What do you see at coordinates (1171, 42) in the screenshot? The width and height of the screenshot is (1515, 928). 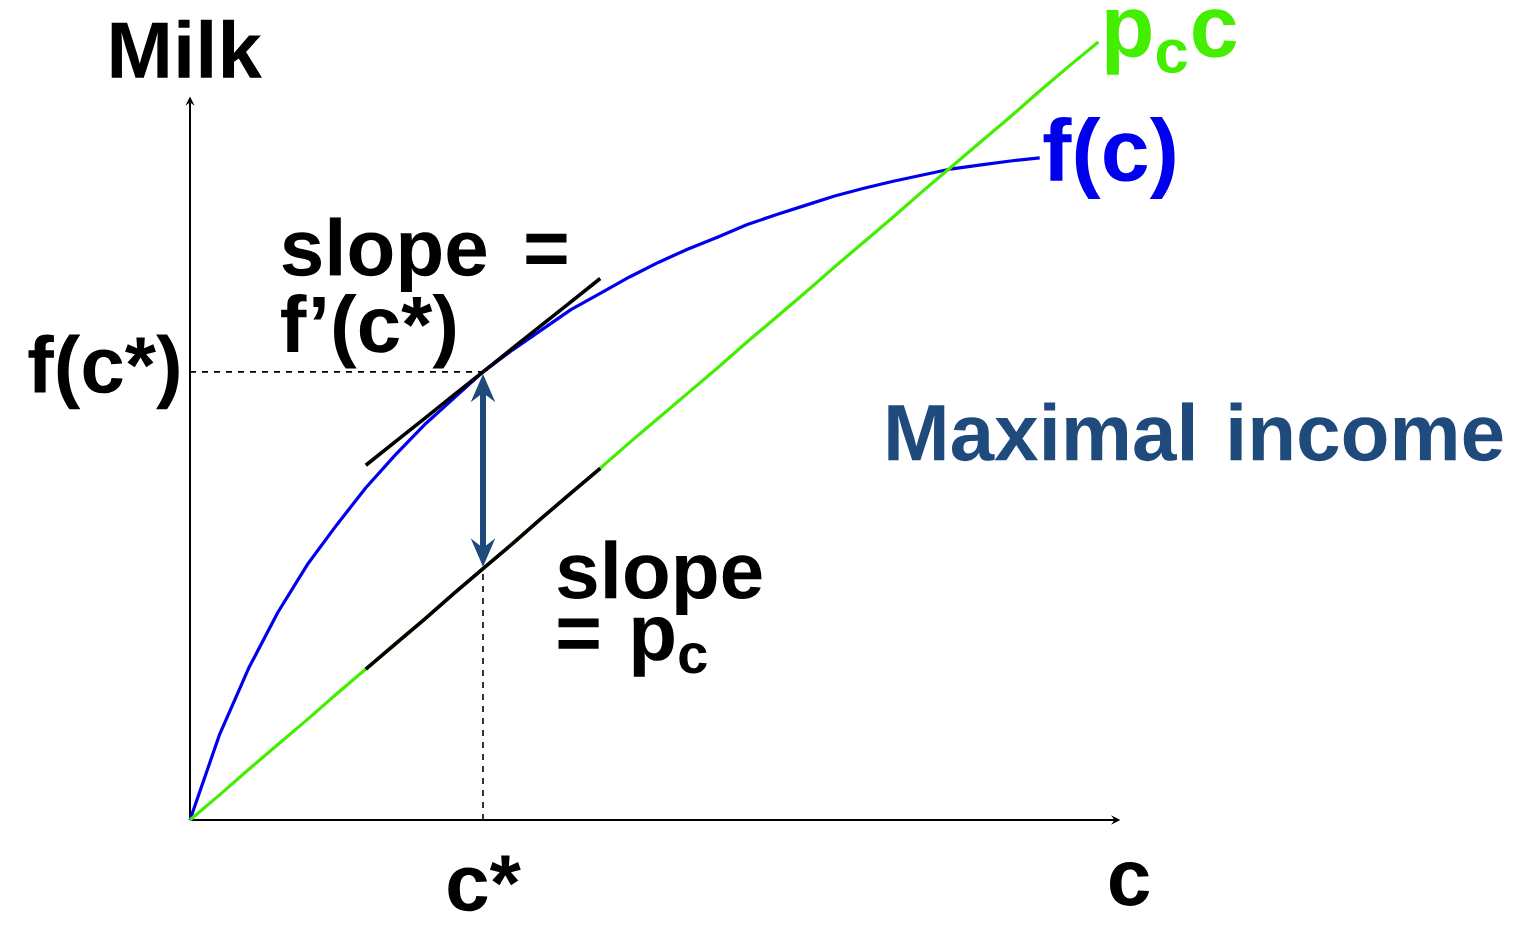 I see `series-label: p$_{c}$c` at bounding box center [1171, 42].